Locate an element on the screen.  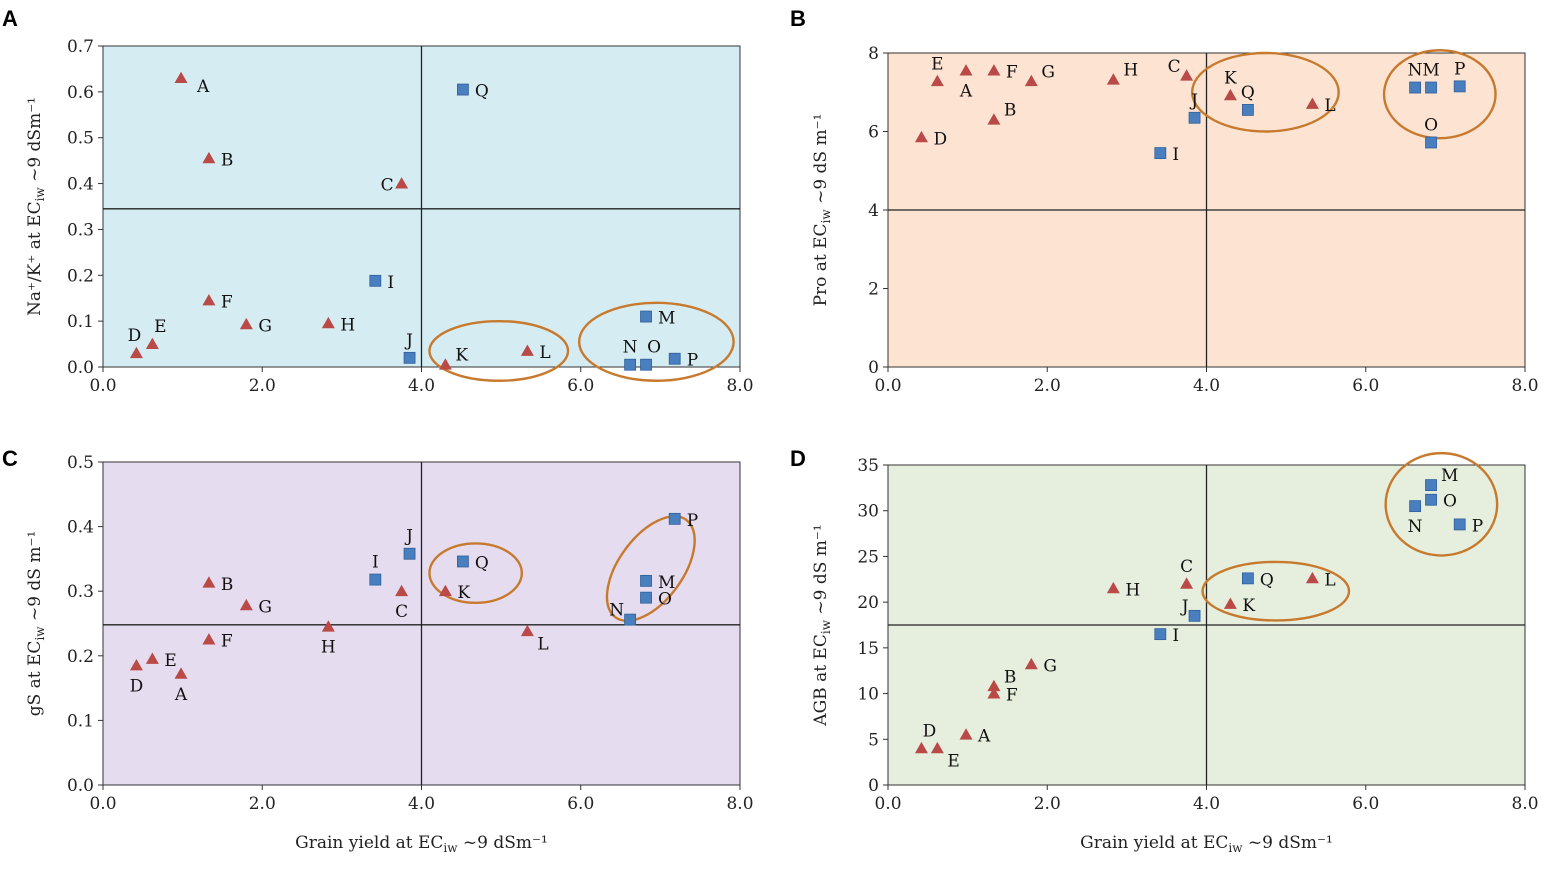
panel-letter: C is located at coordinates (10, 458).